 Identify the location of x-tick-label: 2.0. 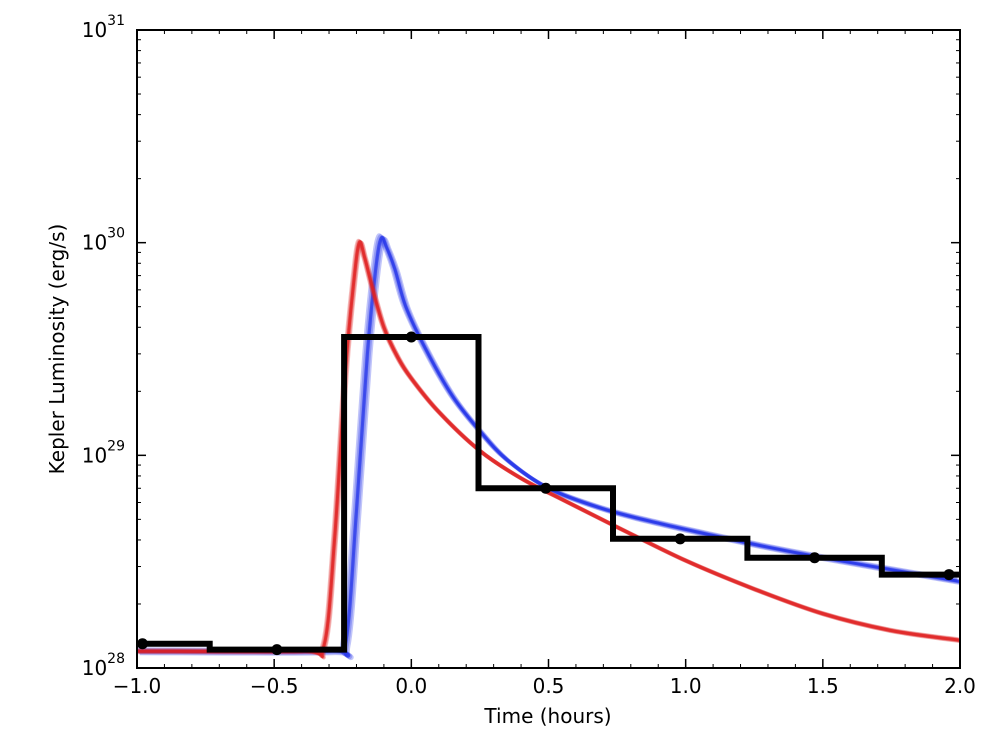
(960, 686).